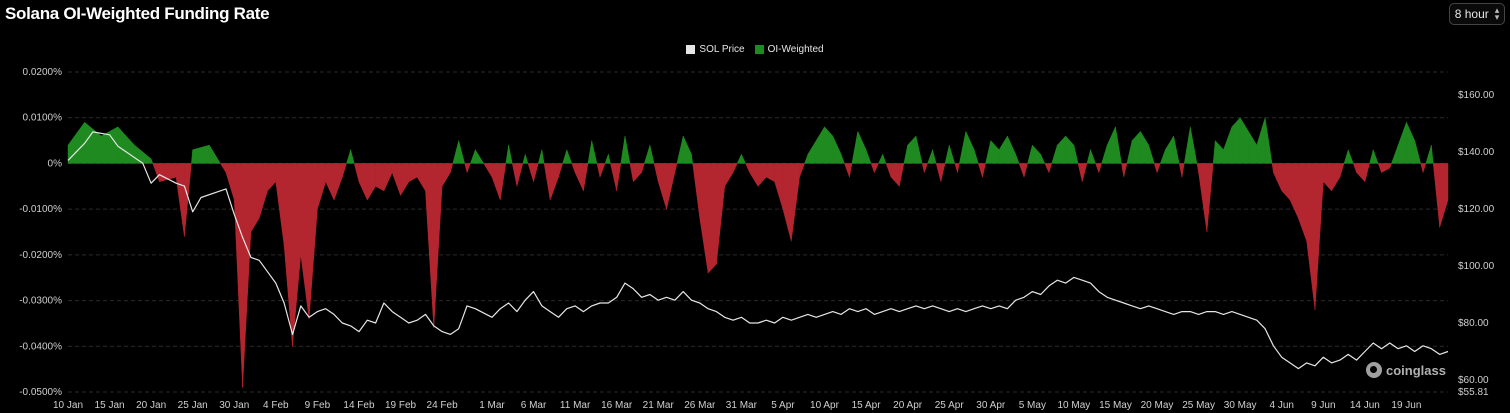 This screenshot has width=1510, height=413. Describe the element at coordinates (1473, 323) in the screenshot. I see `y-right-tick-label: $80.00` at that location.